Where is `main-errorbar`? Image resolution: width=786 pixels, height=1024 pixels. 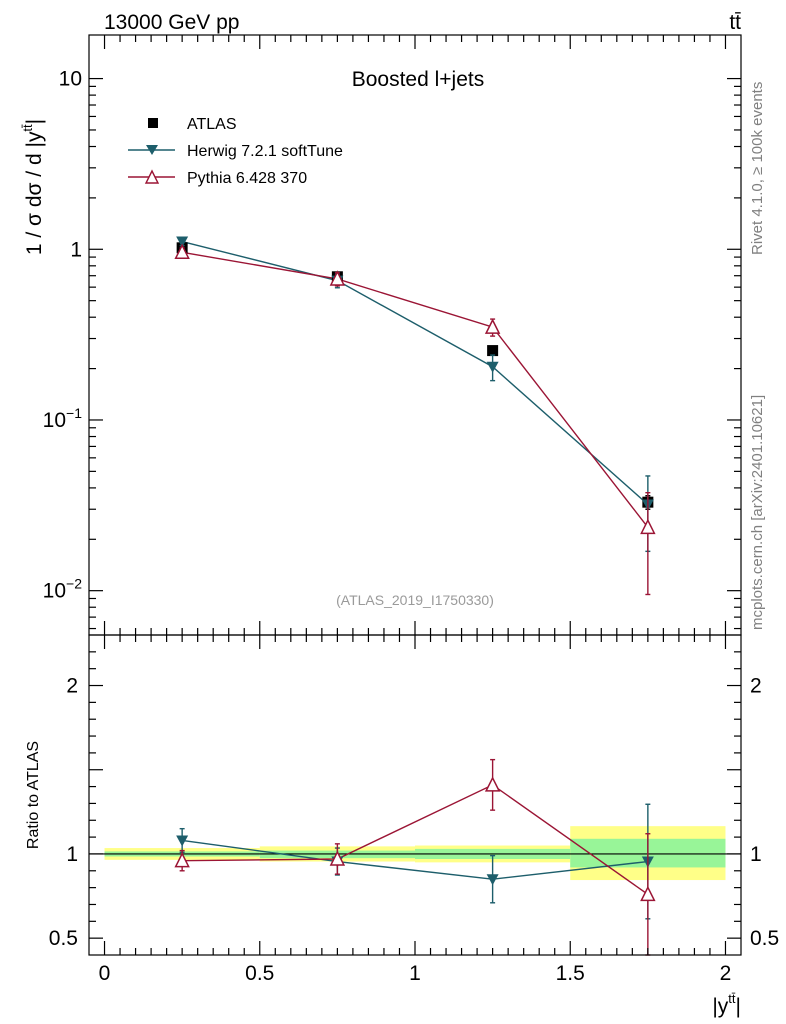 main-errorbar is located at coordinates (648, 543).